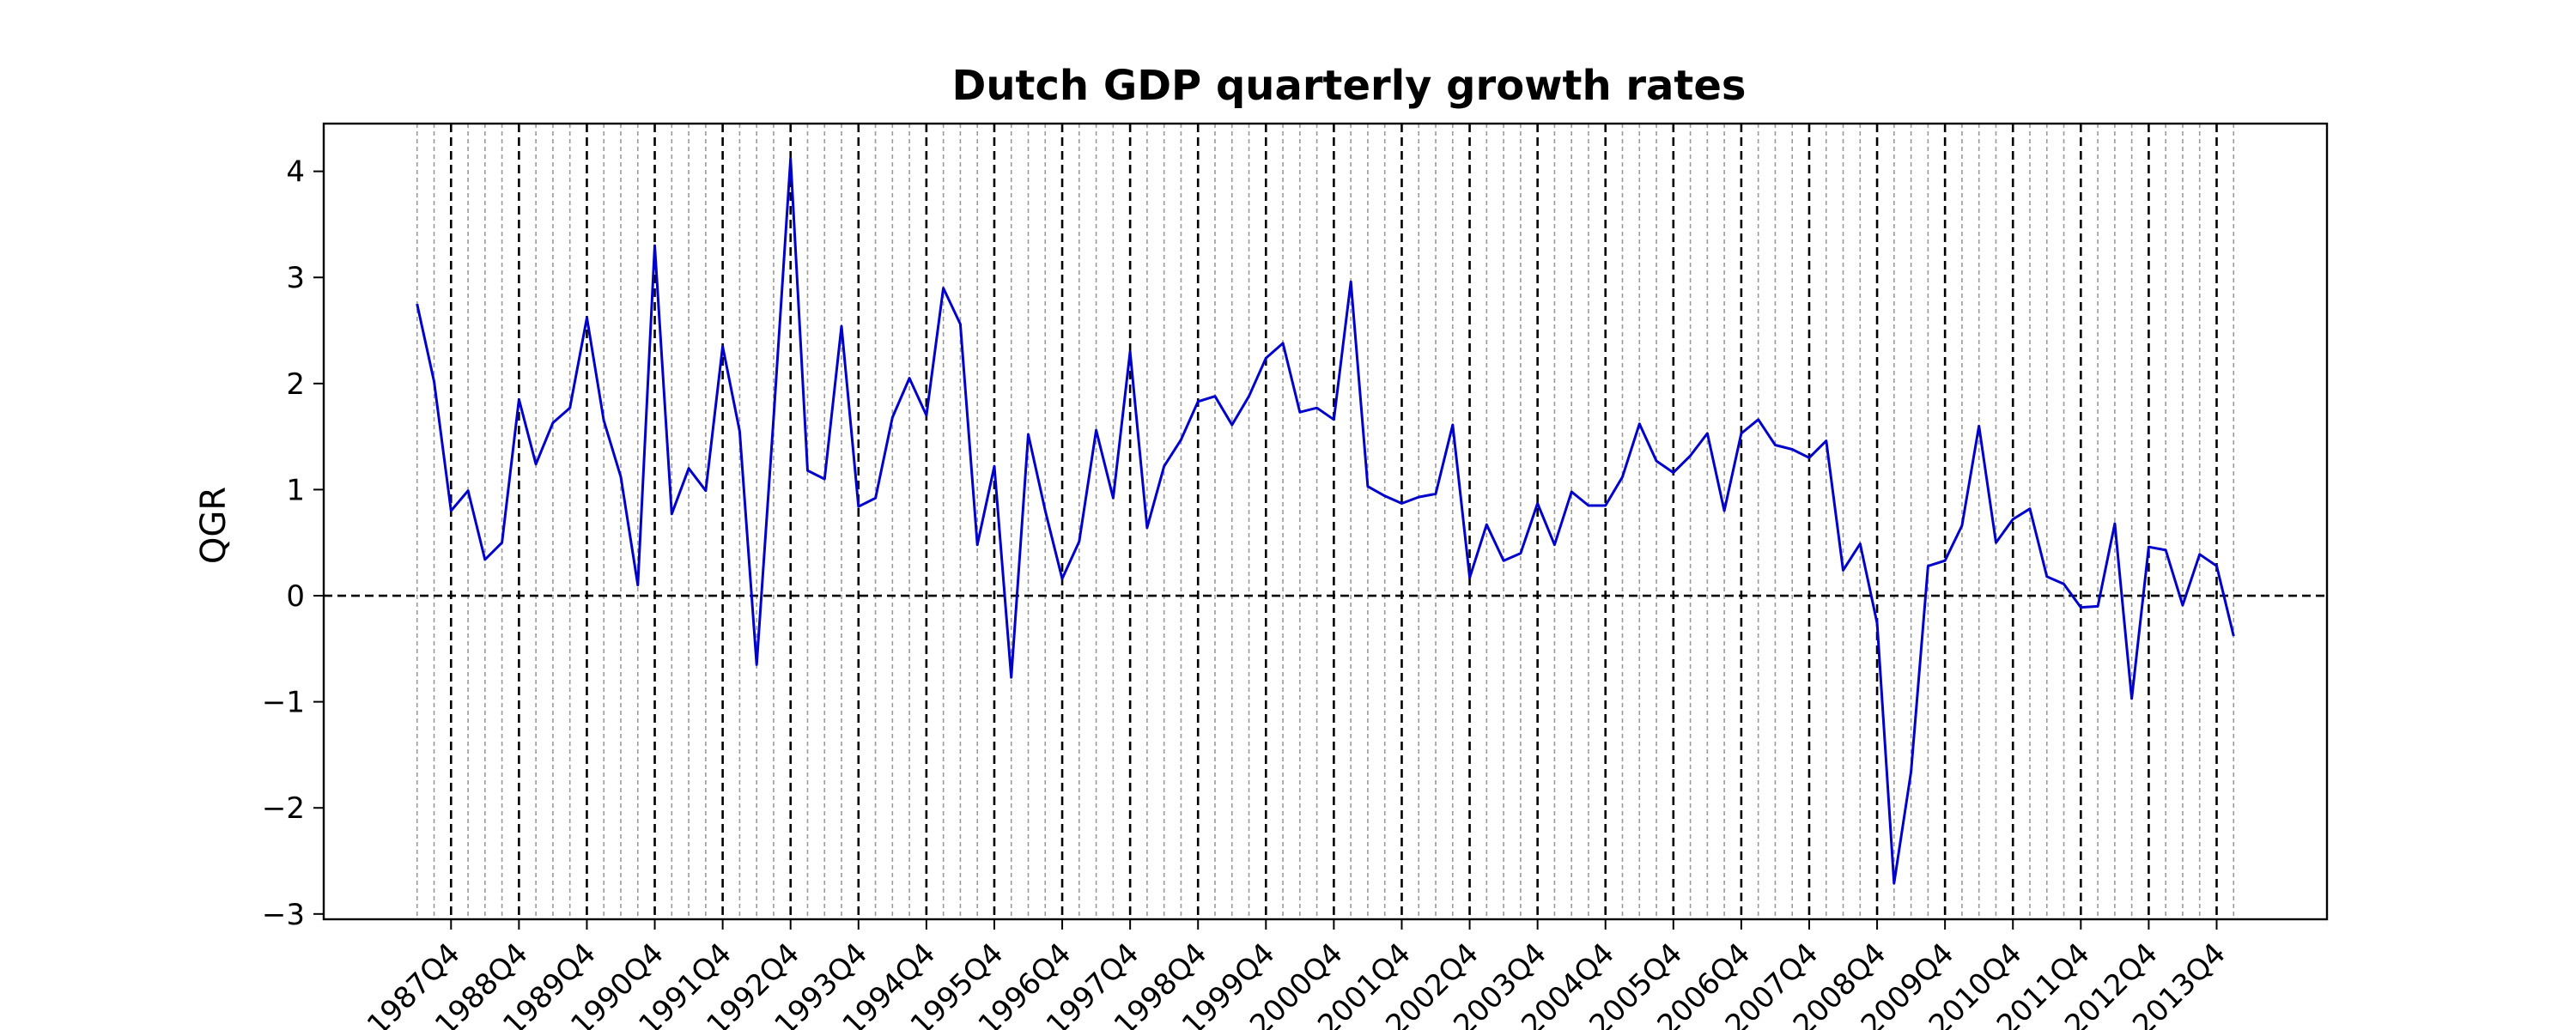 The width and height of the screenshot is (2576, 1030). Describe the element at coordinates (1349, 86) in the screenshot. I see `chart-title: Dutch GDP quarterly growth rates` at that location.